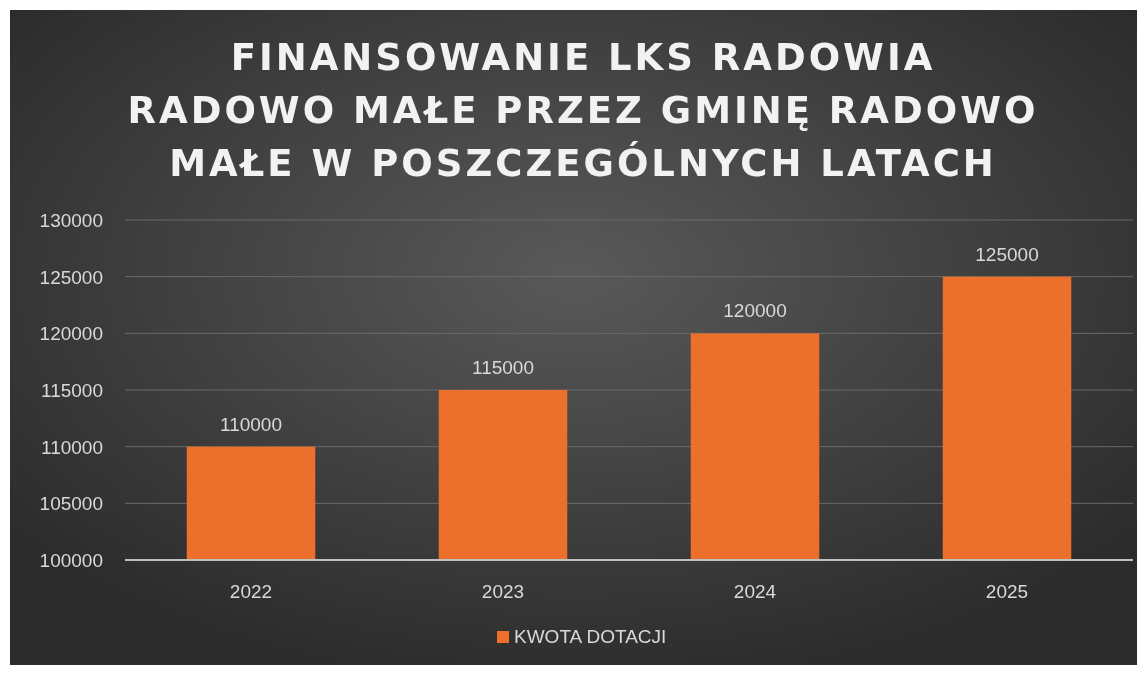 This screenshot has height=675, width=1147. Describe the element at coordinates (755, 311) in the screenshot. I see `data-label: 120000` at that location.